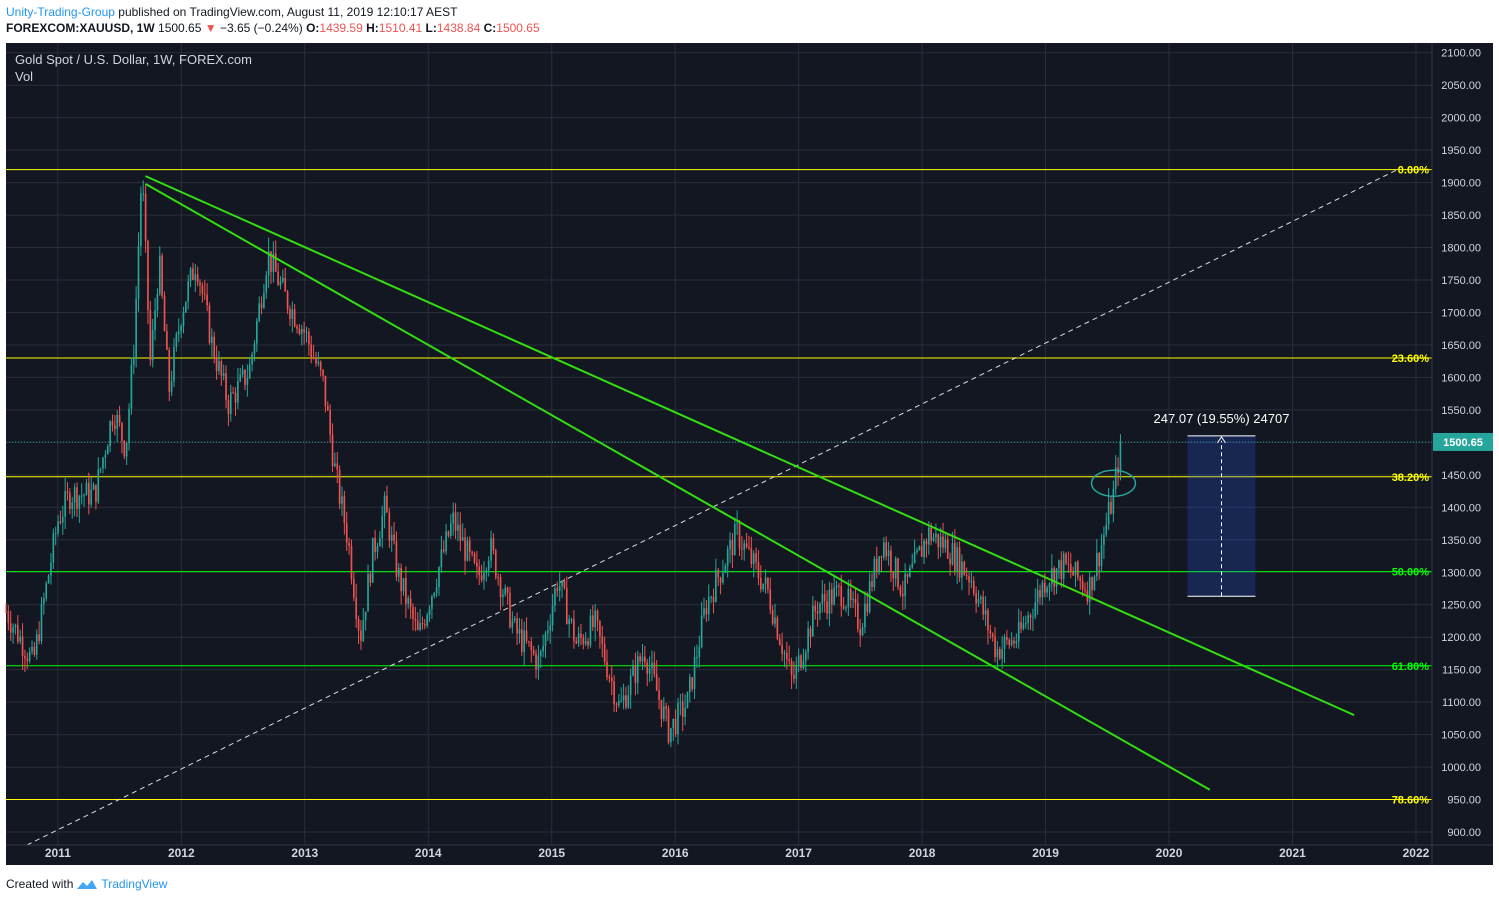 This screenshot has height=902, width=1499. Describe the element at coordinates (134, 884) in the screenshot. I see `tradingview-brand: TradingView` at that location.